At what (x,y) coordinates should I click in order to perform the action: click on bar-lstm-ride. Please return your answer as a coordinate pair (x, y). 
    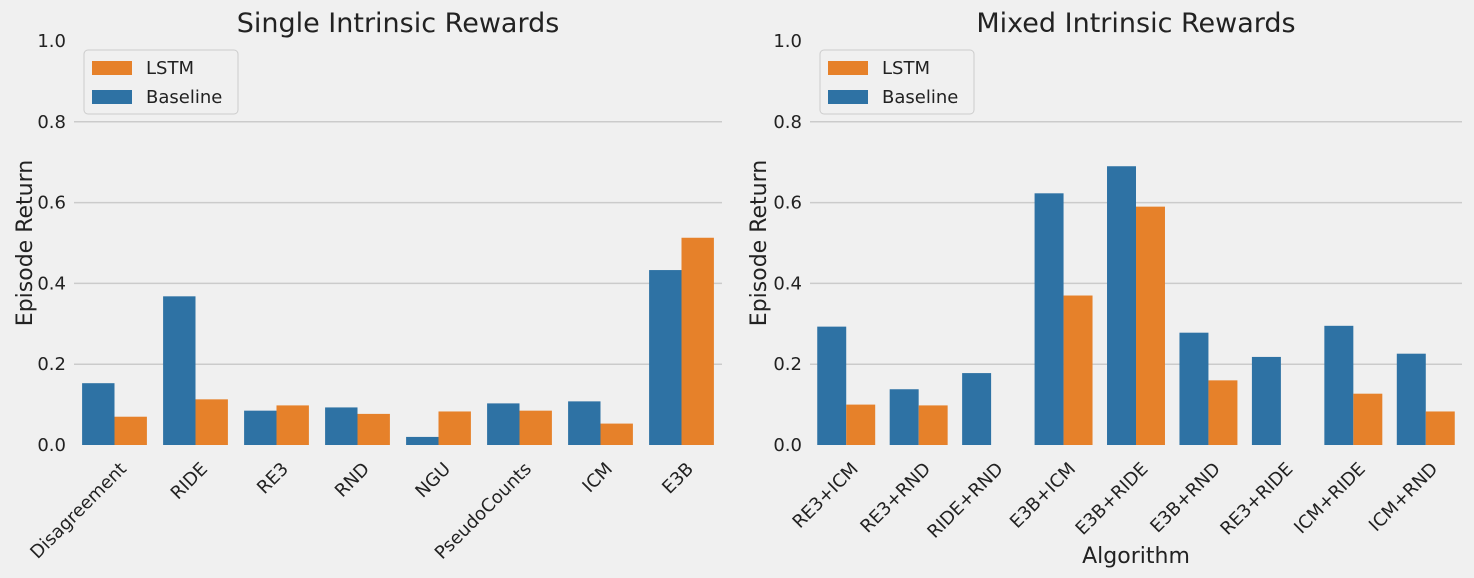
    Looking at the image, I should click on (211, 422).